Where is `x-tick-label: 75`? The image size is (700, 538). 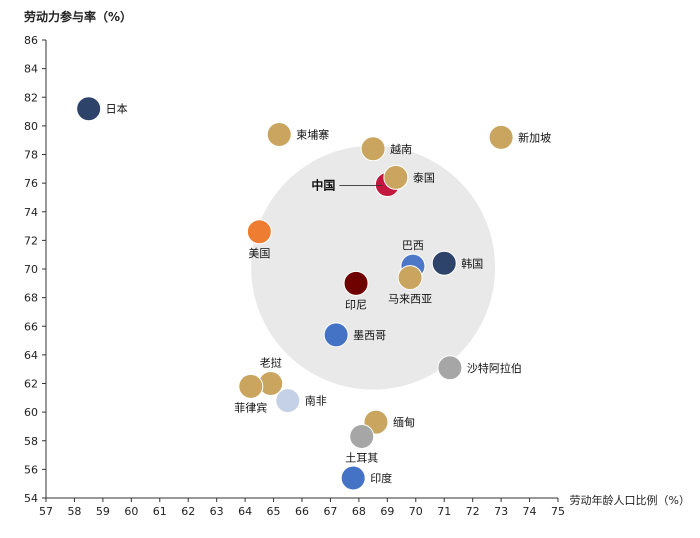
x-tick-label: 75 is located at coordinates (558, 511).